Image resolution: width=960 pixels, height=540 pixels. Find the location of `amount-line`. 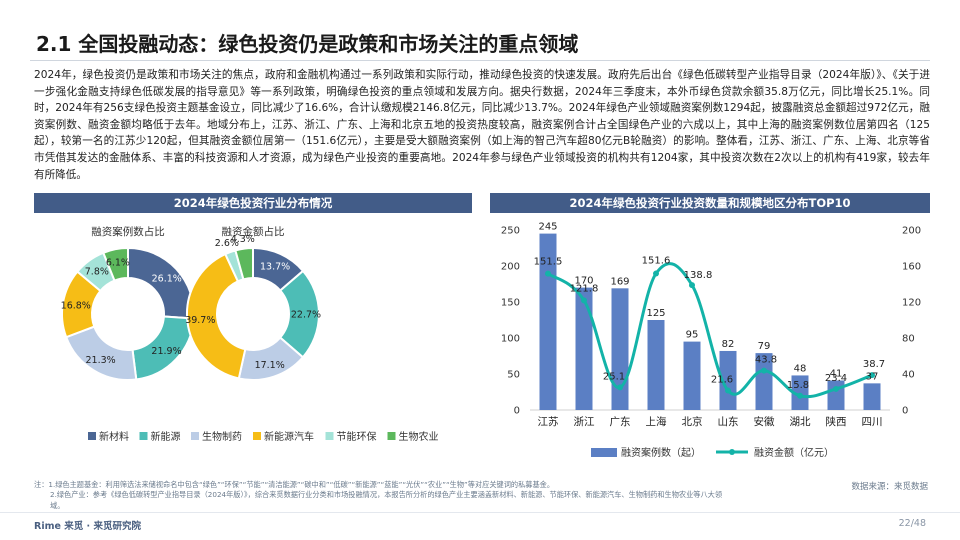

amount-line is located at coordinates (710, 330).